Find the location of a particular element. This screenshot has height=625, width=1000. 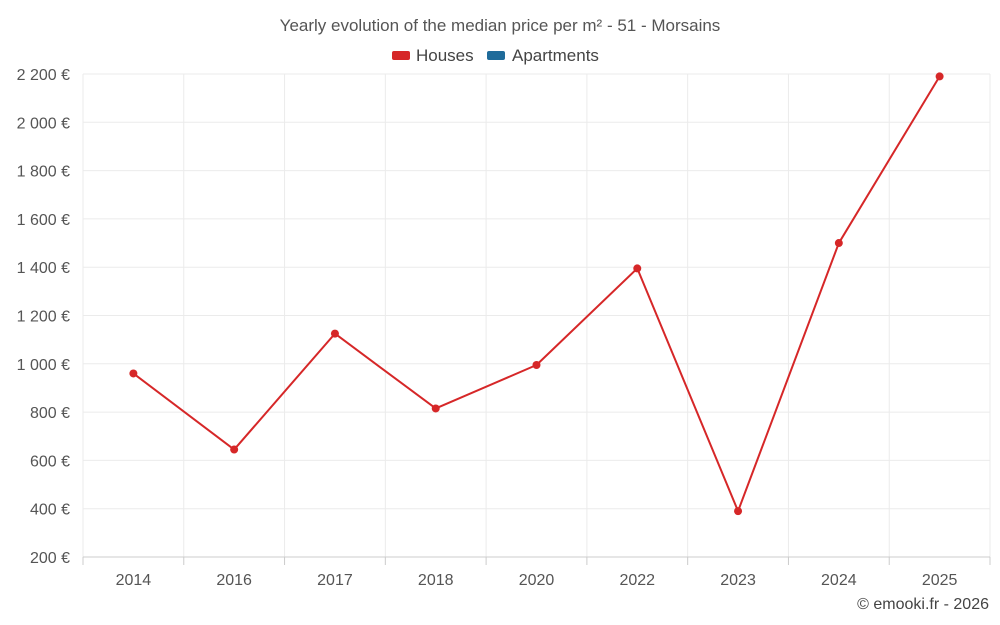

y-tick-label: 1 400 € is located at coordinates (43, 268).